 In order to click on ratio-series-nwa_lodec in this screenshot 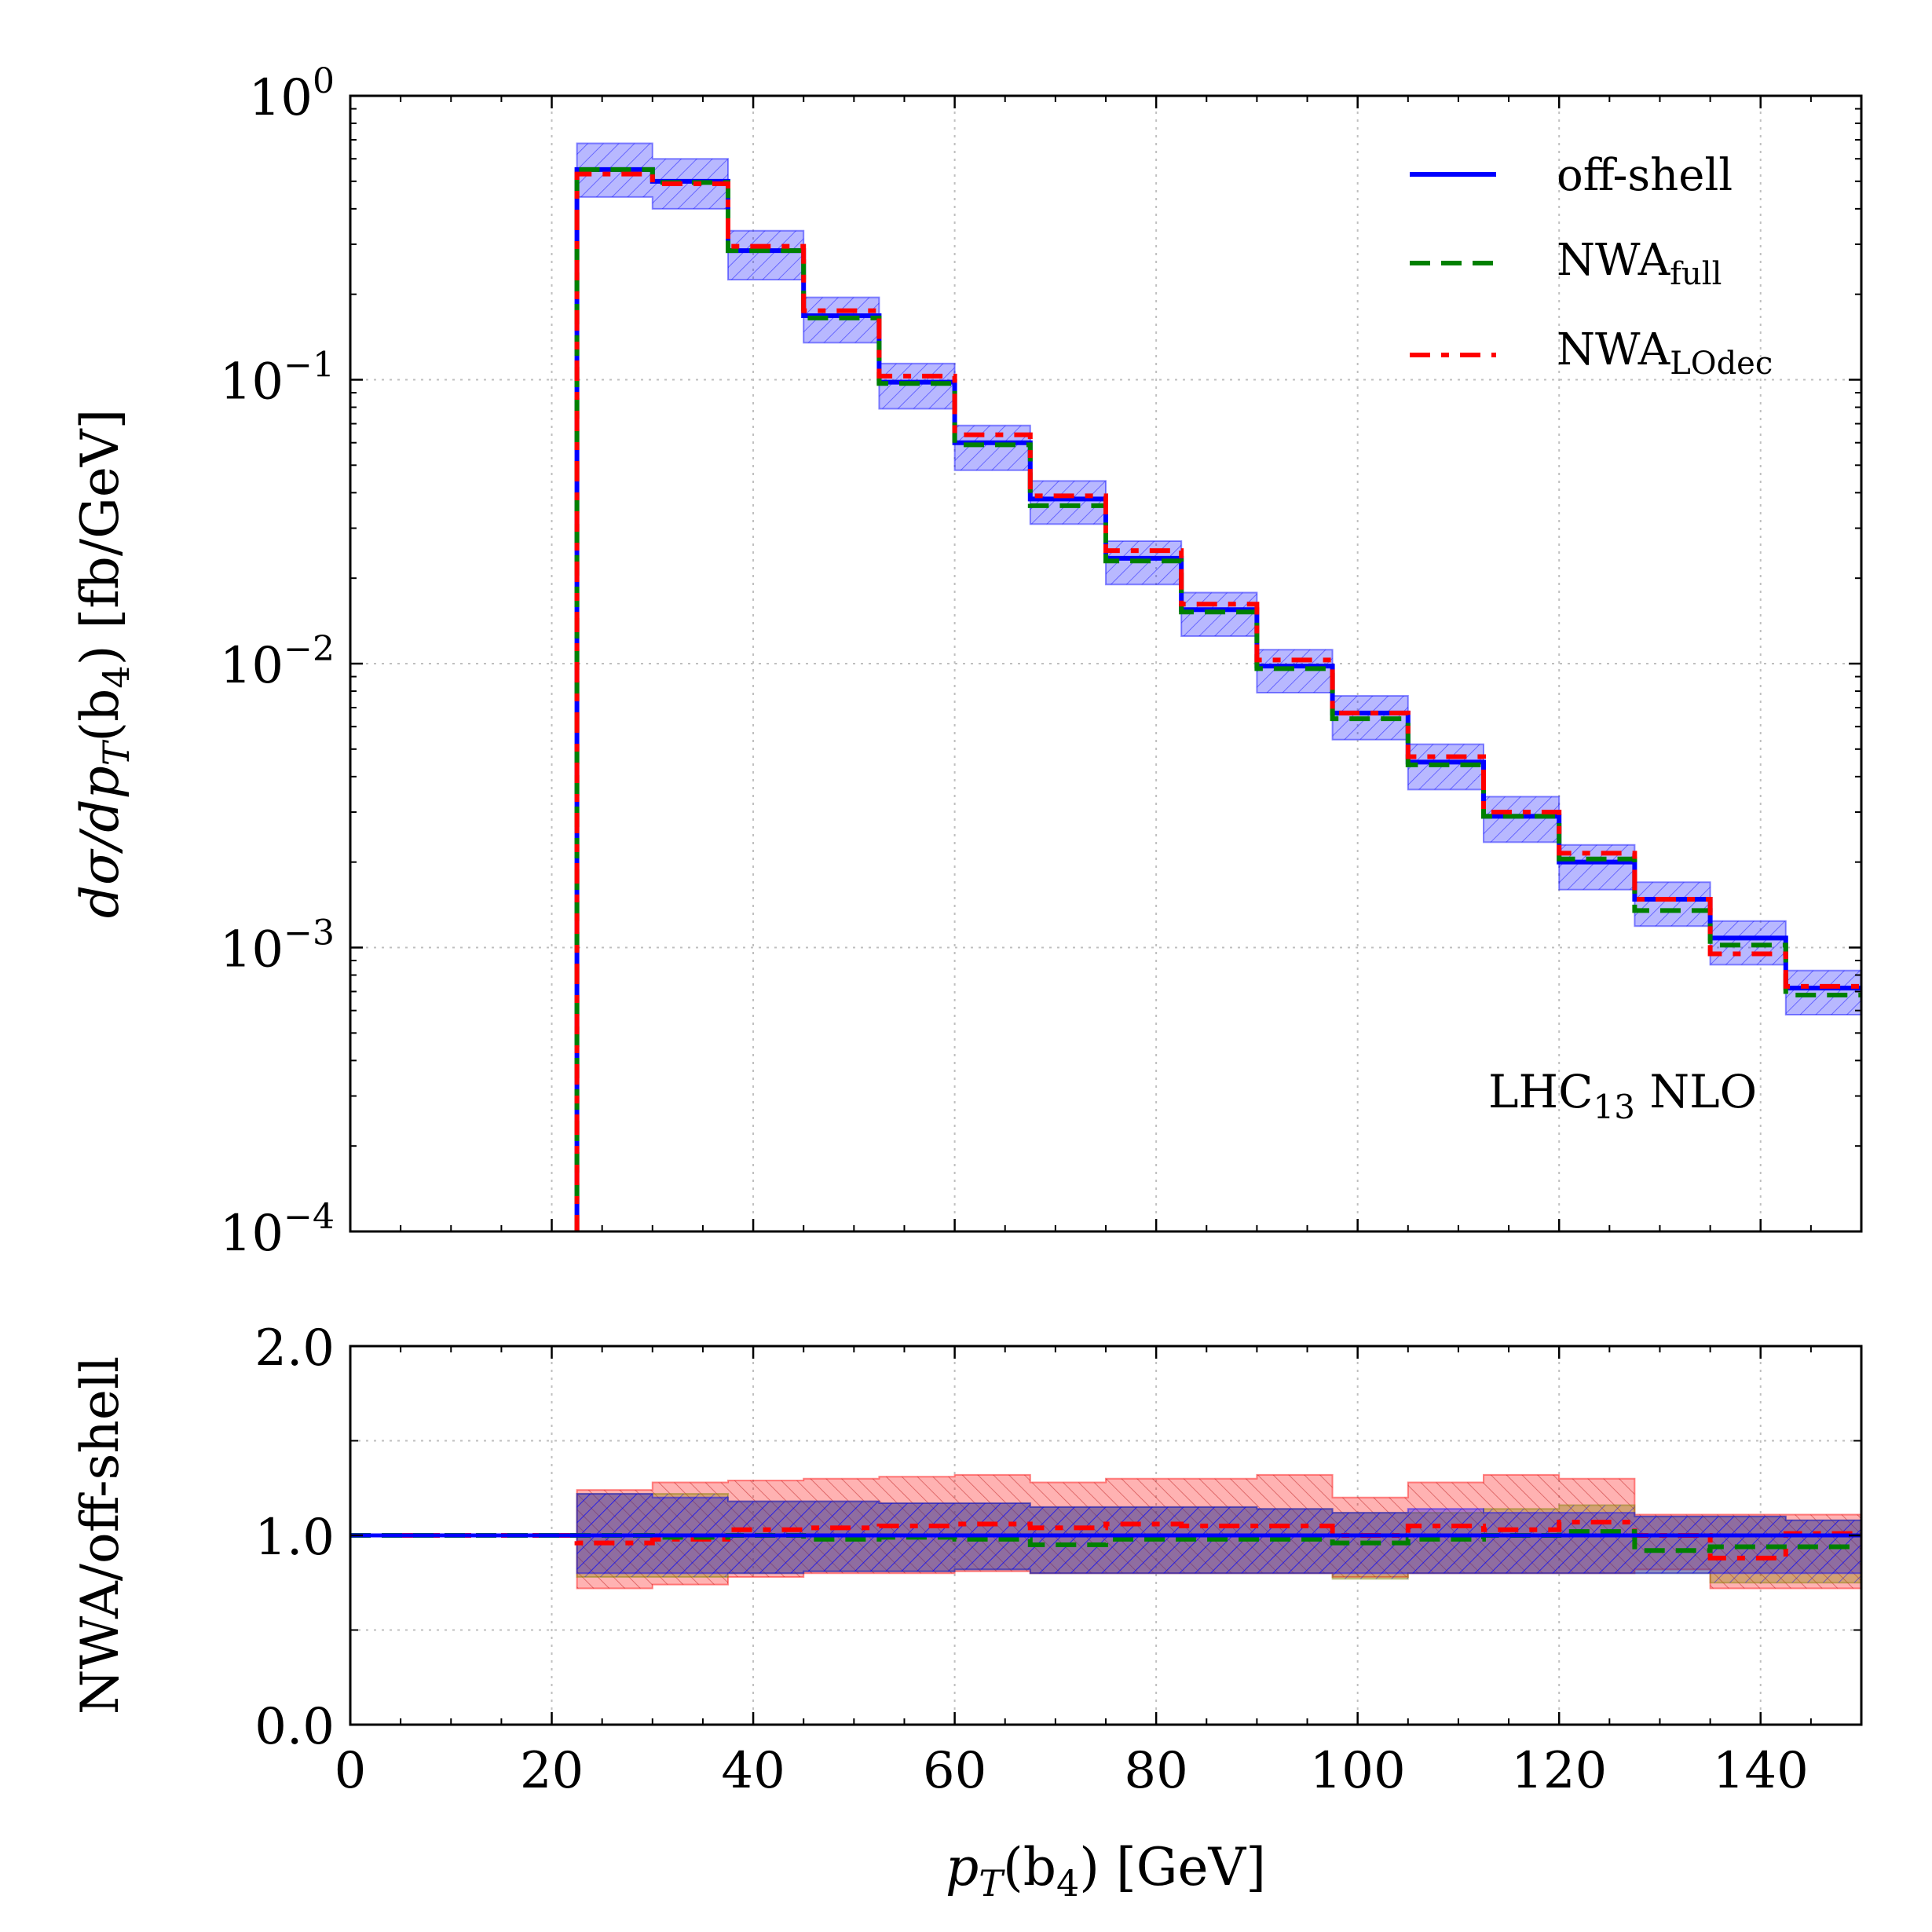, I will do `click(1106, 1541)`.